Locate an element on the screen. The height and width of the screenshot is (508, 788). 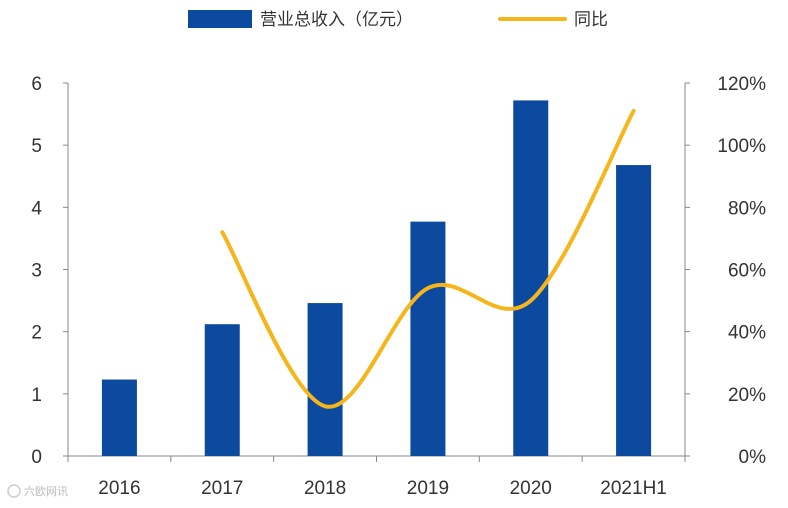
right-tick-label: 20% is located at coordinates (747, 395).